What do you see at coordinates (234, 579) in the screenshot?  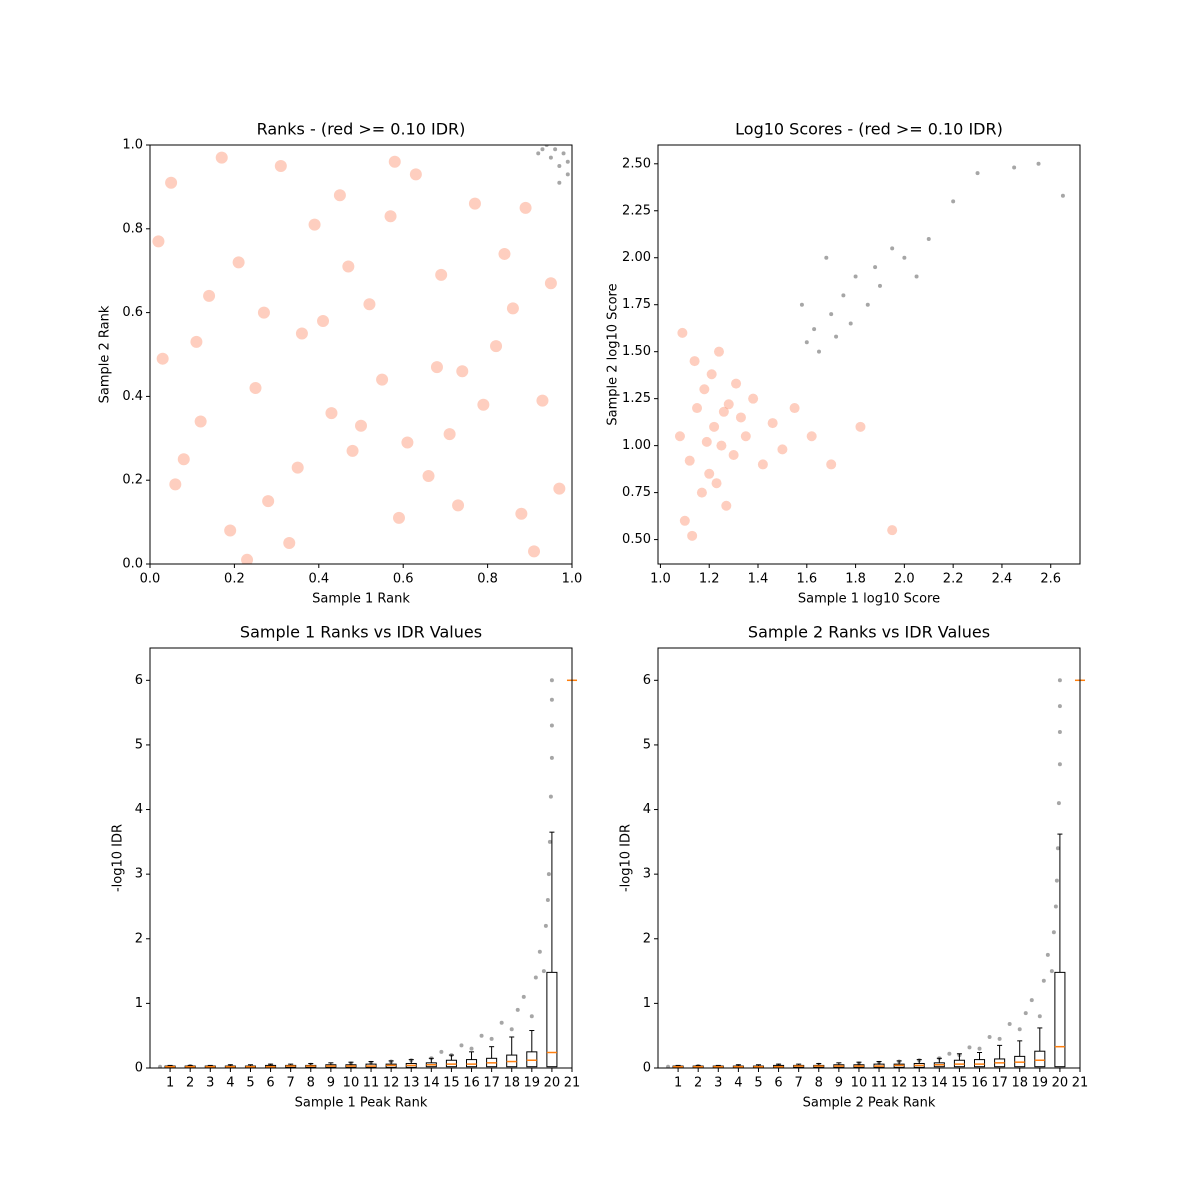 I see `x-tick-label: 0.2` at bounding box center [234, 579].